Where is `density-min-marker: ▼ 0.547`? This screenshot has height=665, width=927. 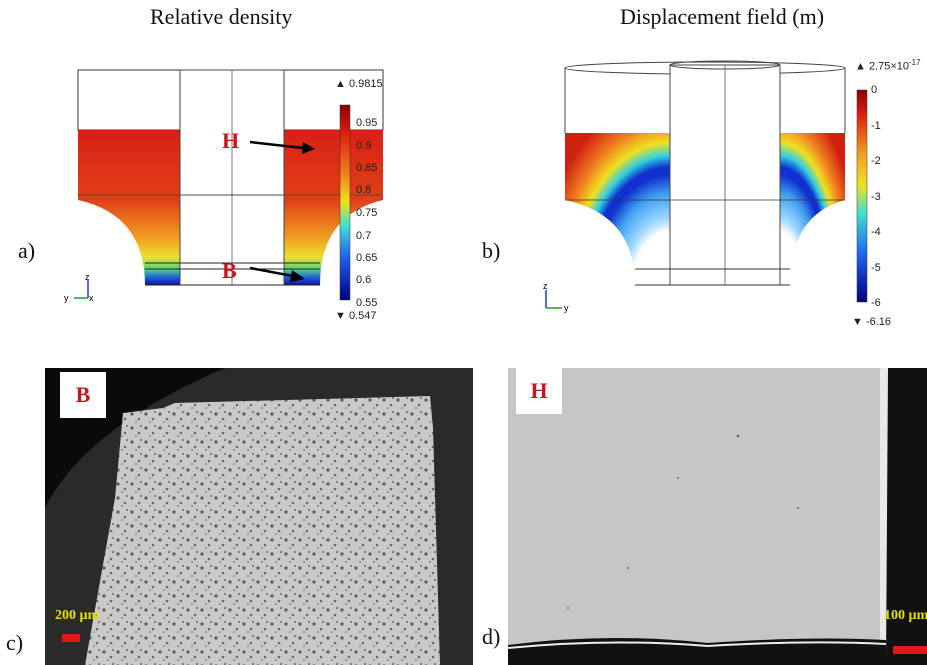 density-min-marker: ▼ 0.547 is located at coordinates (356, 316).